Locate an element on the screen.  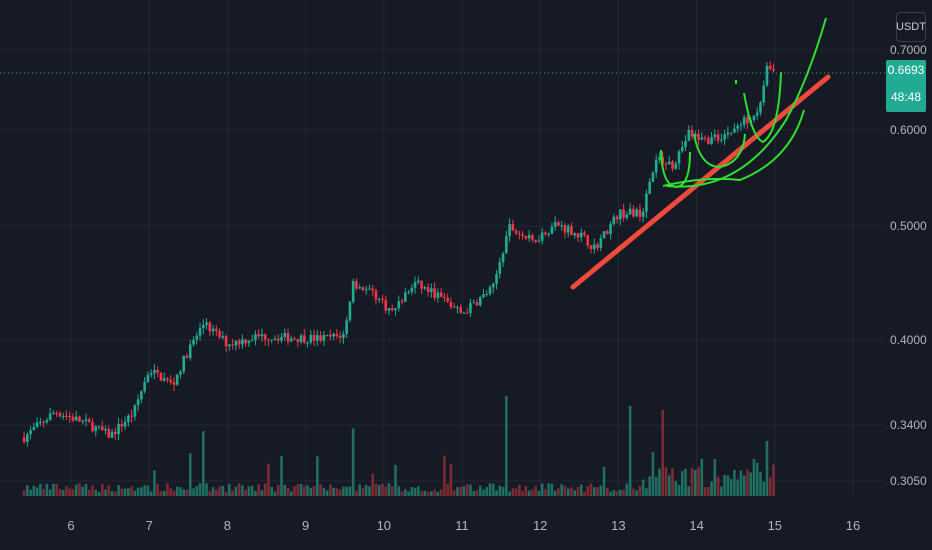
trendline is located at coordinates (700, 182).